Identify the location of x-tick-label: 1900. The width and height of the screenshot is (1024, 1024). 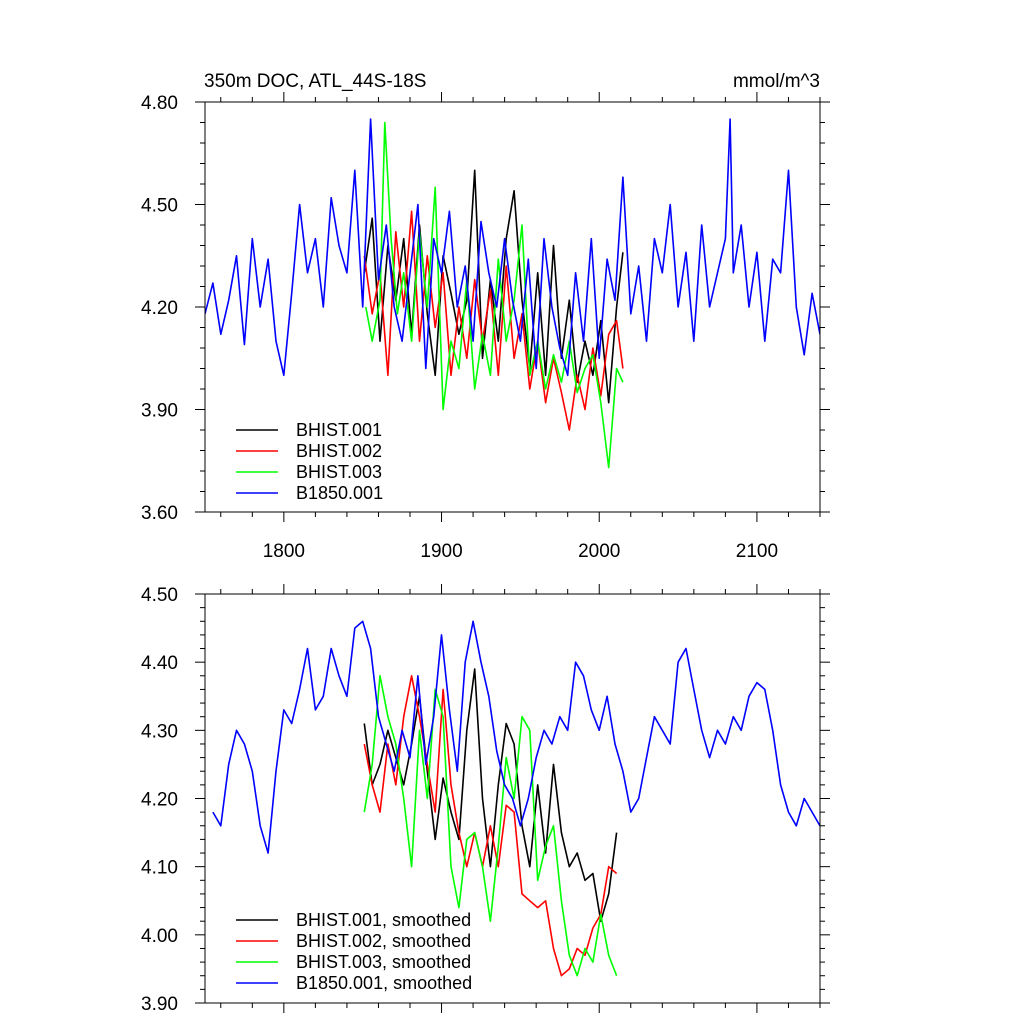
(441, 551).